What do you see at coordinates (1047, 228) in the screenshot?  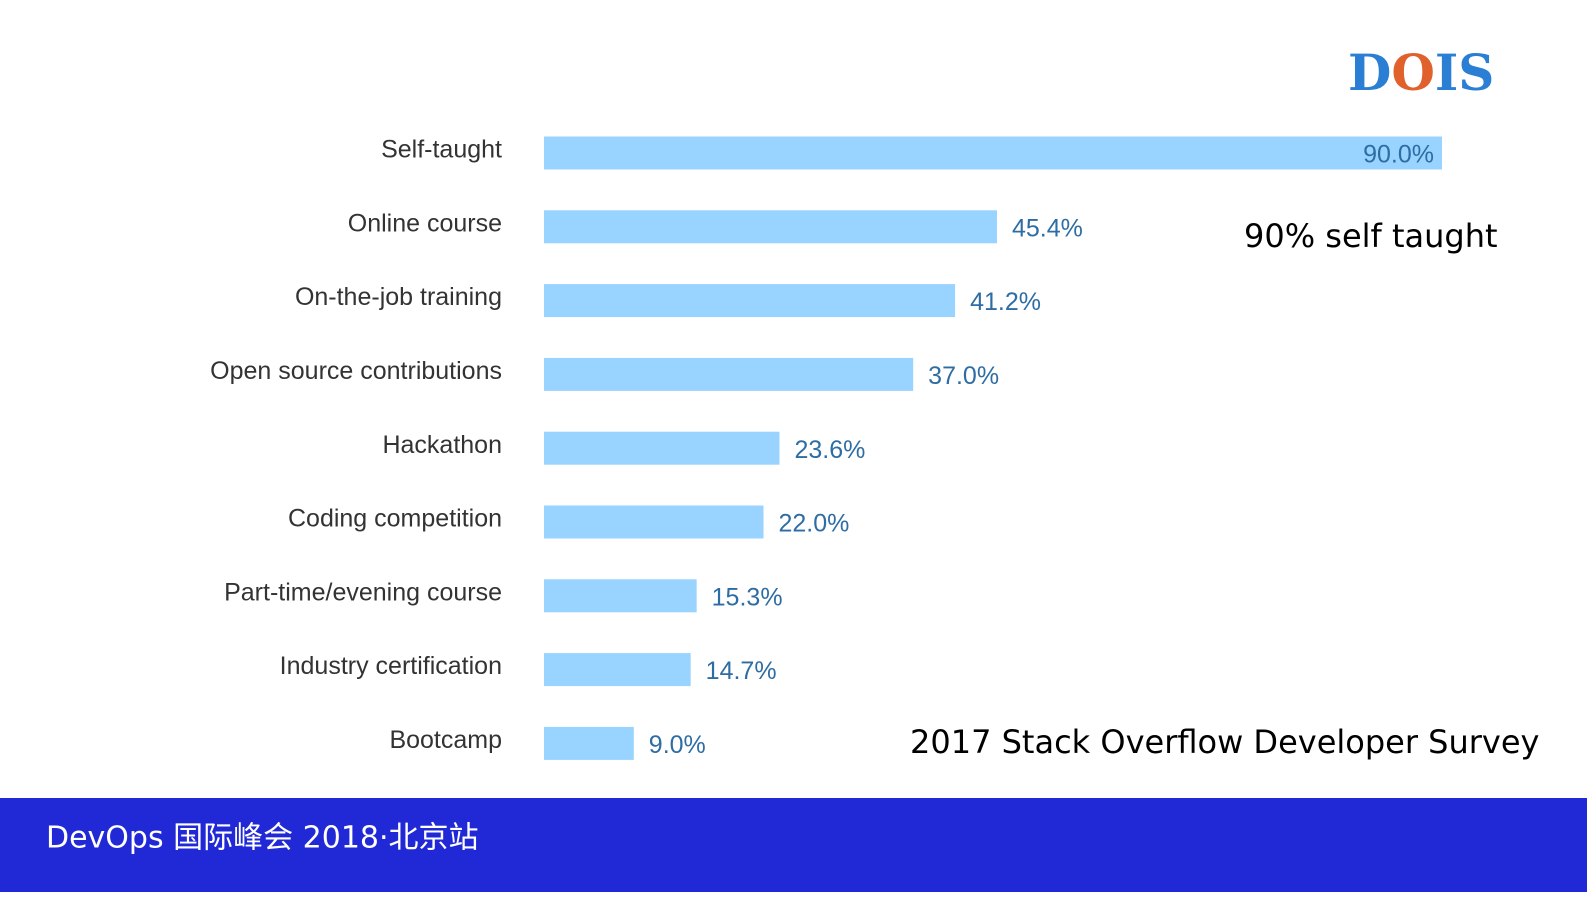 I see `value-label: 45.4%` at bounding box center [1047, 228].